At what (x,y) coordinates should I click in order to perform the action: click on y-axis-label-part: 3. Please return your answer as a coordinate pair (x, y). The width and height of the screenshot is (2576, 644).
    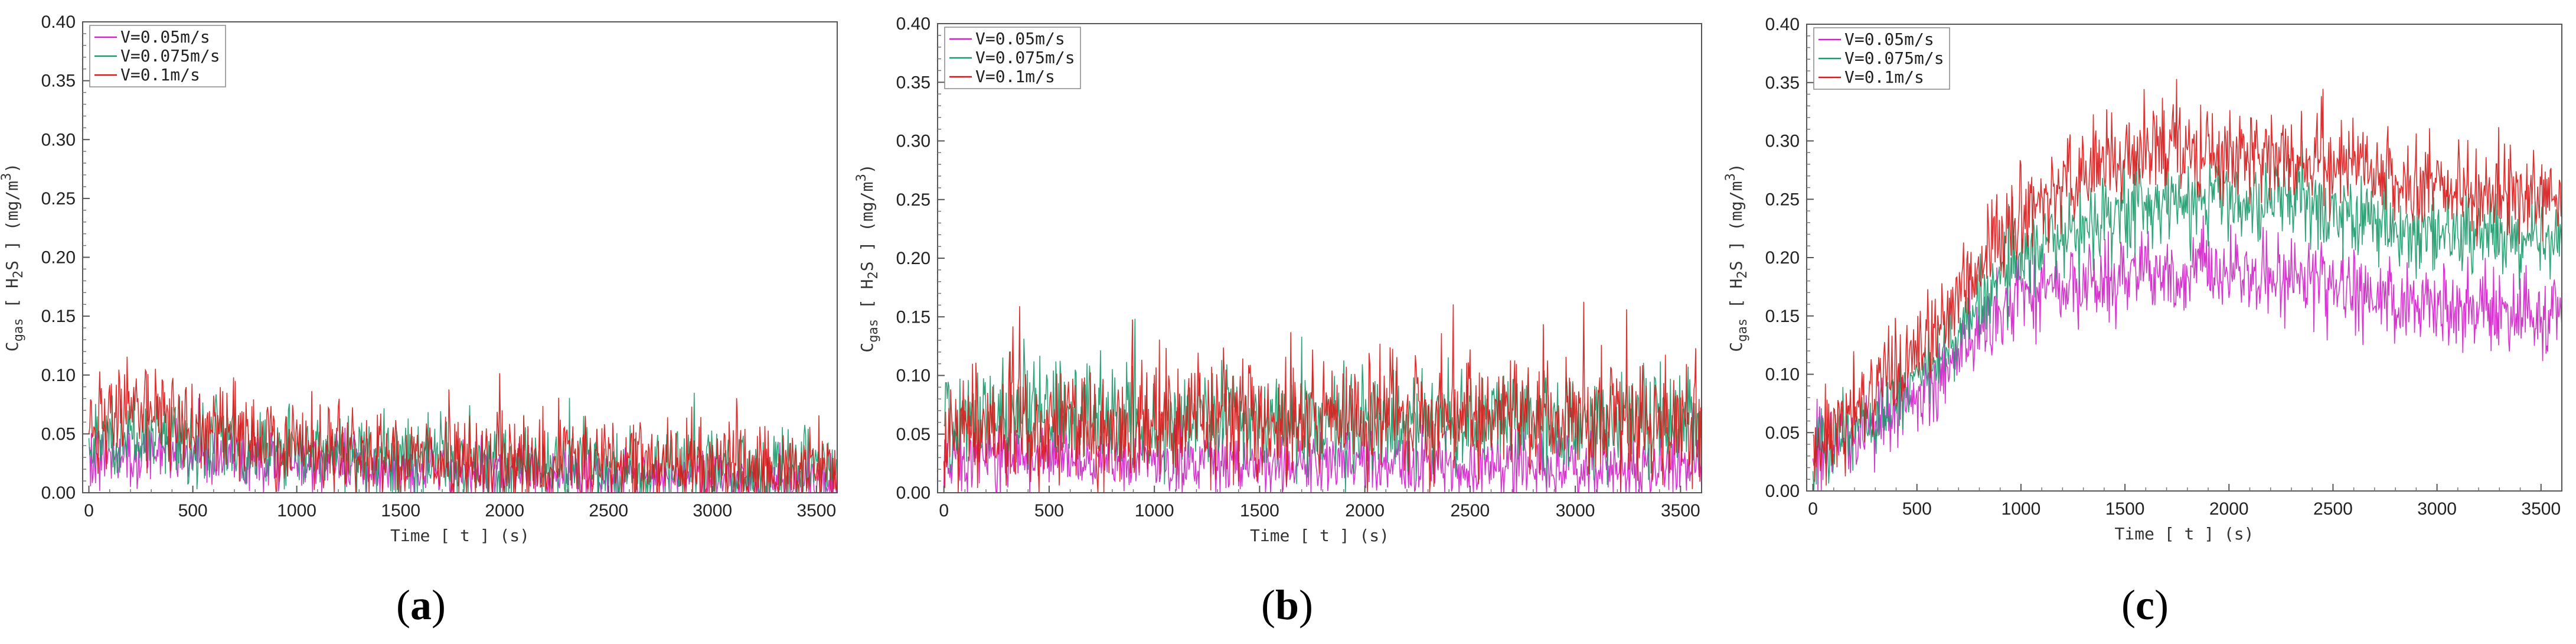
    Looking at the image, I should click on (861, 178).